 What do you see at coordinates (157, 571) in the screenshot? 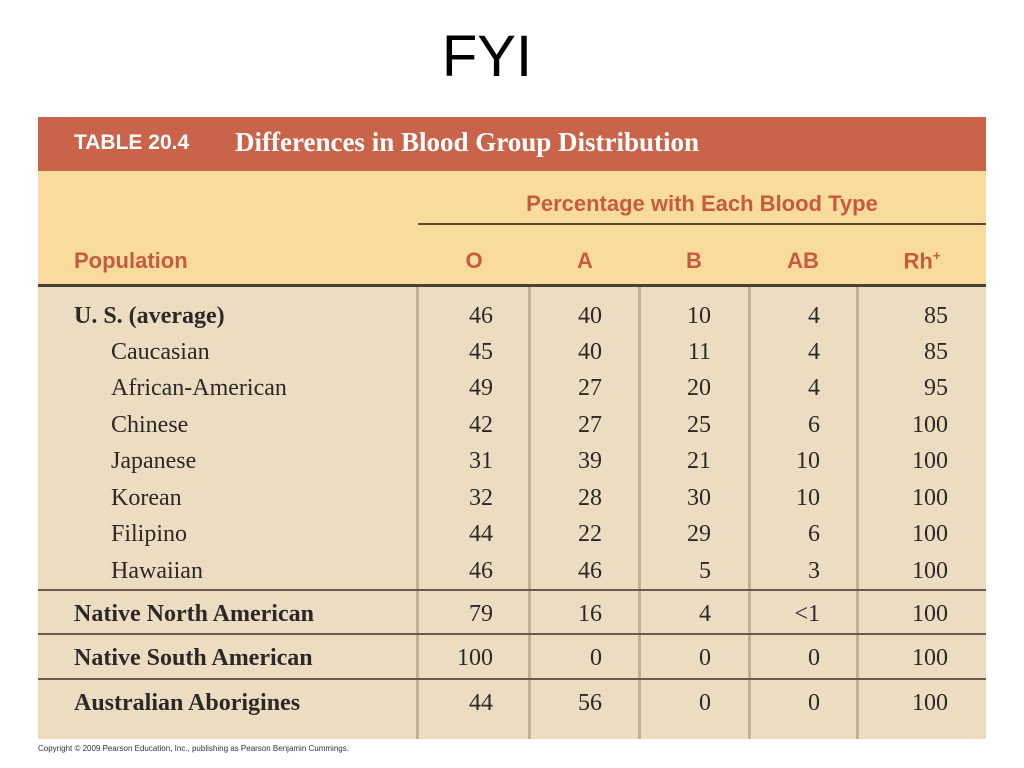
I see `population-name: Hawaiian` at bounding box center [157, 571].